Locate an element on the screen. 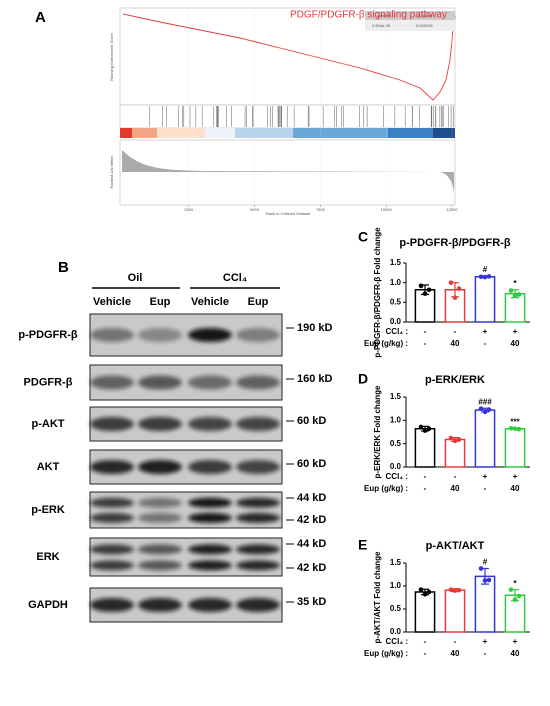 Image resolution: width=550 pixels, height=706 pixels. size-label: 44 kD is located at coordinates (311, 544).